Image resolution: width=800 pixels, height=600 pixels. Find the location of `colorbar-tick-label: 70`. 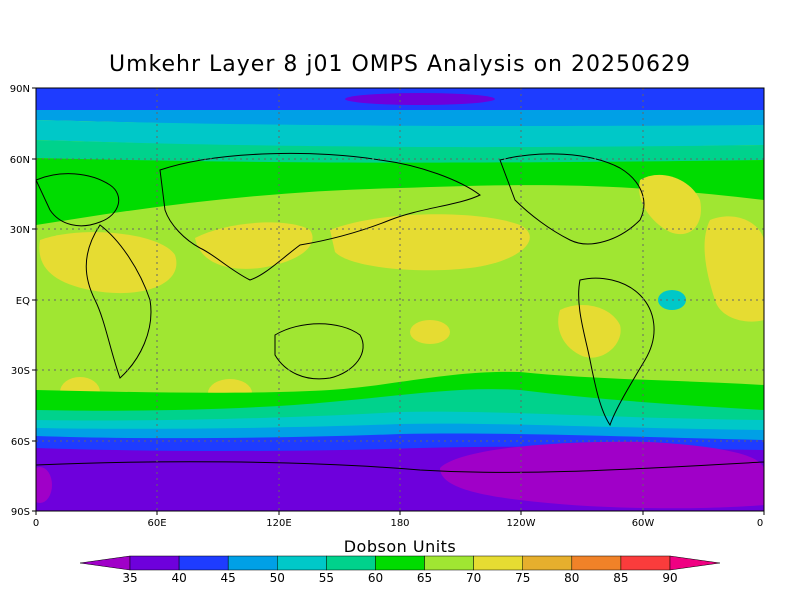

colorbar-tick-label: 70 is located at coordinates (473, 578).